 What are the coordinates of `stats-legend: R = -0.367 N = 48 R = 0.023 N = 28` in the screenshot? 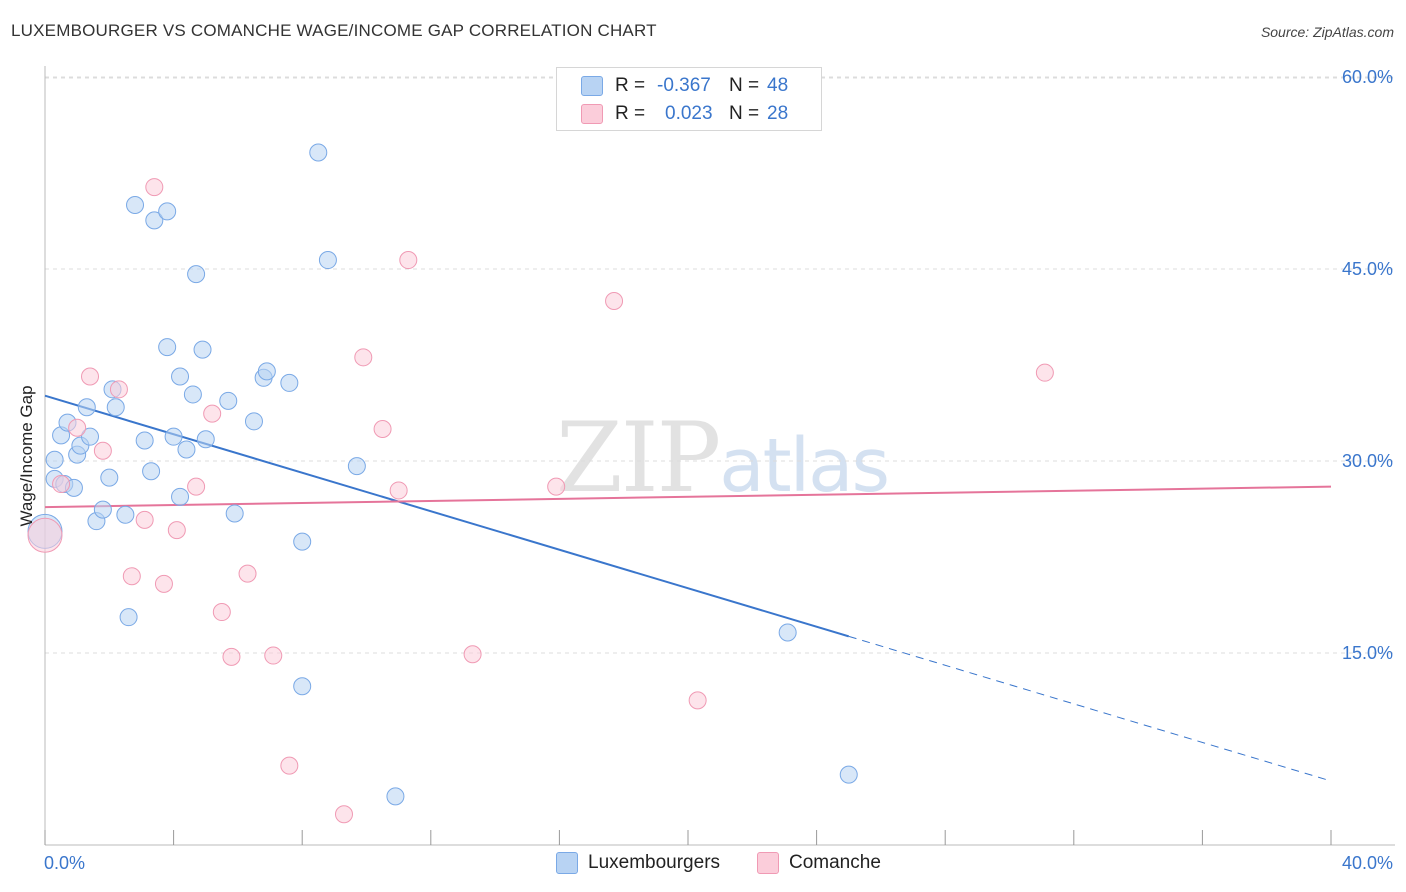 It's located at (689, 99).